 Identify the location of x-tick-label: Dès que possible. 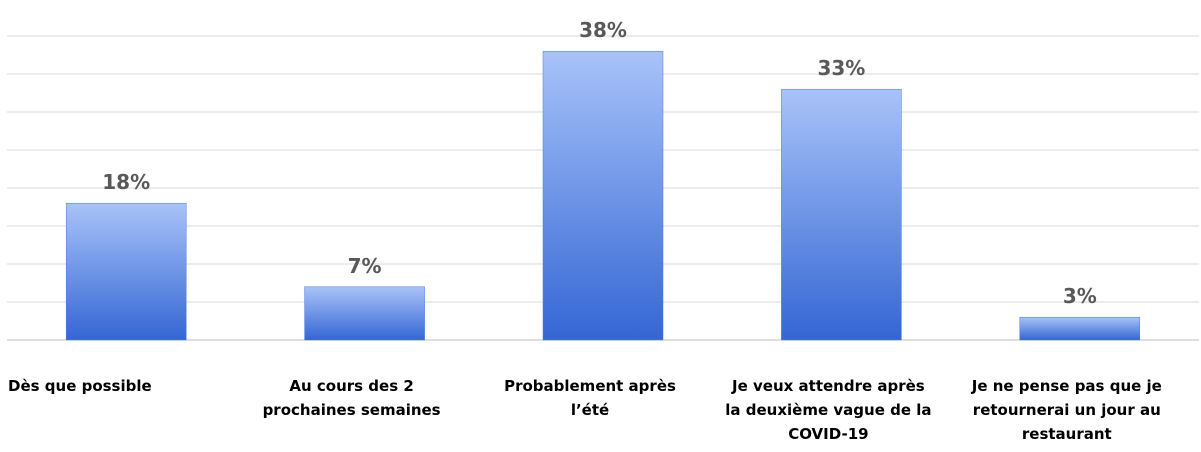
(80, 386).